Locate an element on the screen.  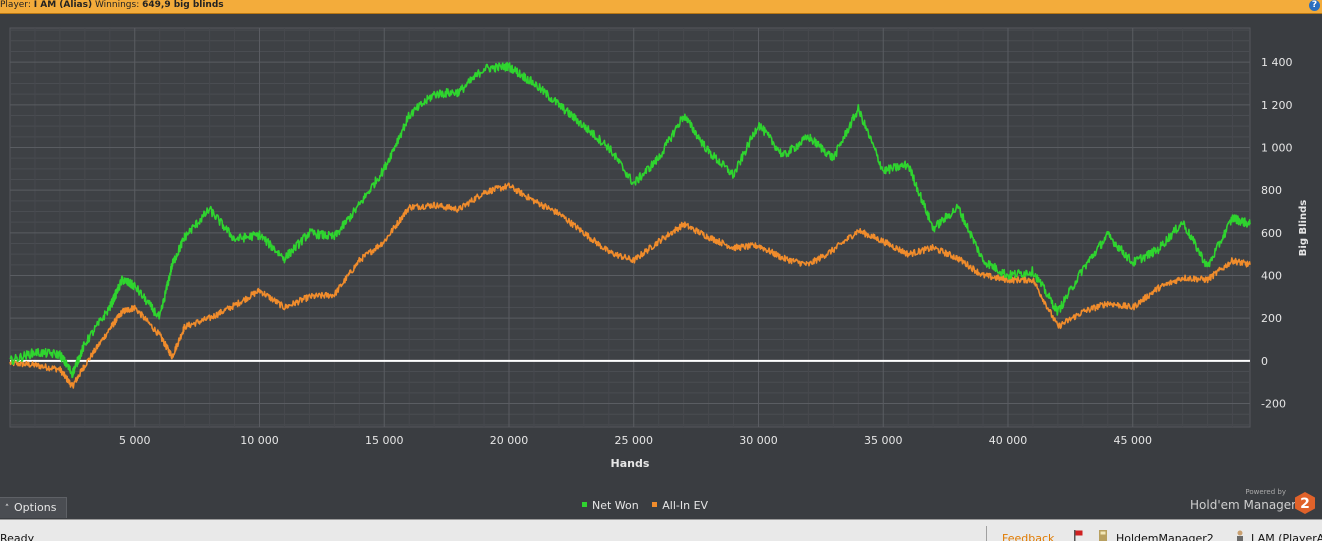
chevron-up-icon: ˄ is located at coordinates (7, 509).